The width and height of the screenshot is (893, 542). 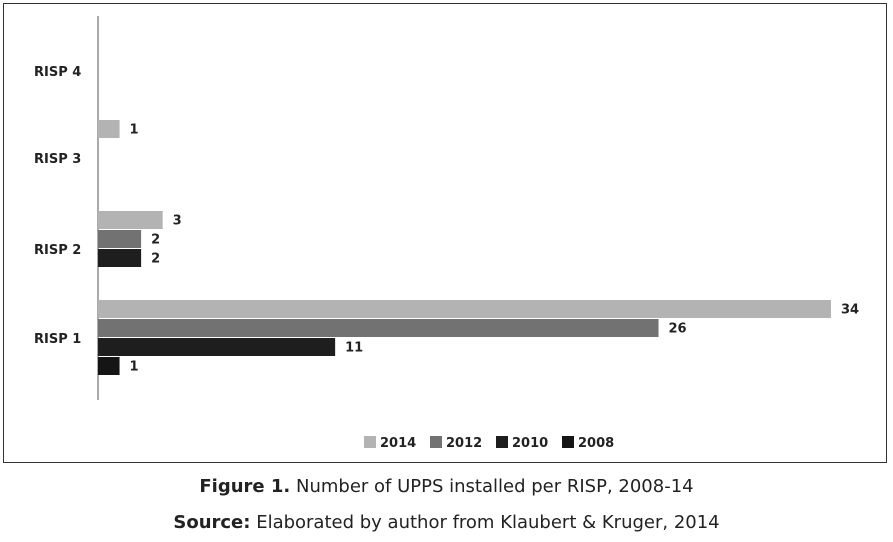 What do you see at coordinates (57, 339) in the screenshot?
I see `category-label: RISP 1` at bounding box center [57, 339].